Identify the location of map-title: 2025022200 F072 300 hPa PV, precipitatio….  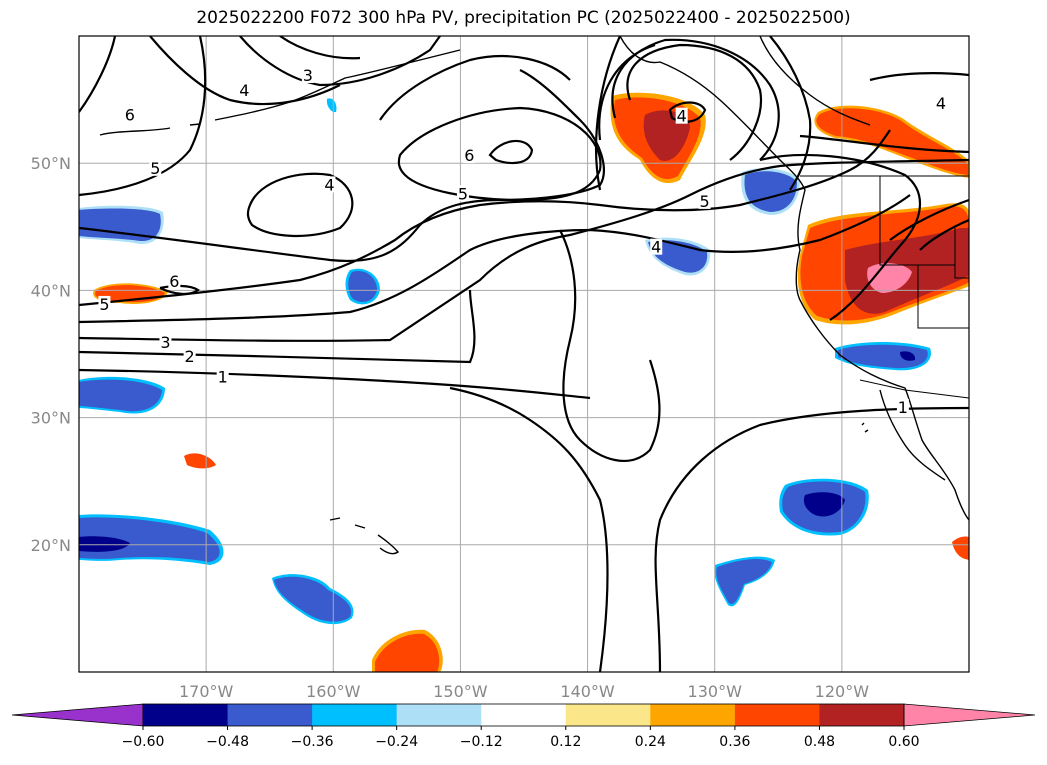
(523, 18).